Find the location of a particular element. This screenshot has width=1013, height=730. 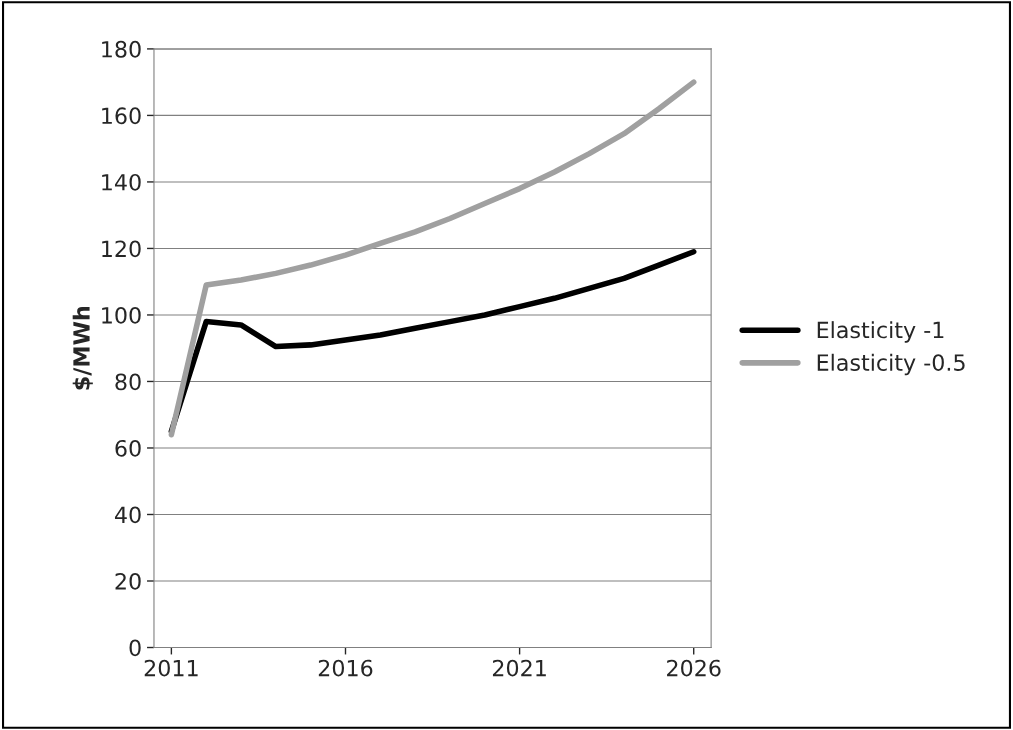

y-tick-label: 60 is located at coordinates (128, 448).